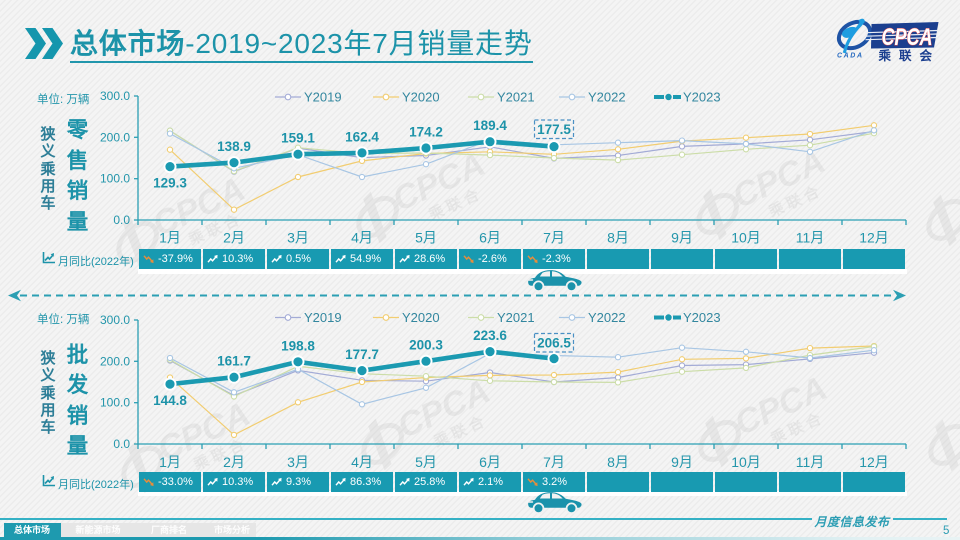  What do you see at coordinates (362, 354) in the screenshot?
I see `svg-text: 177.7` at bounding box center [362, 354].